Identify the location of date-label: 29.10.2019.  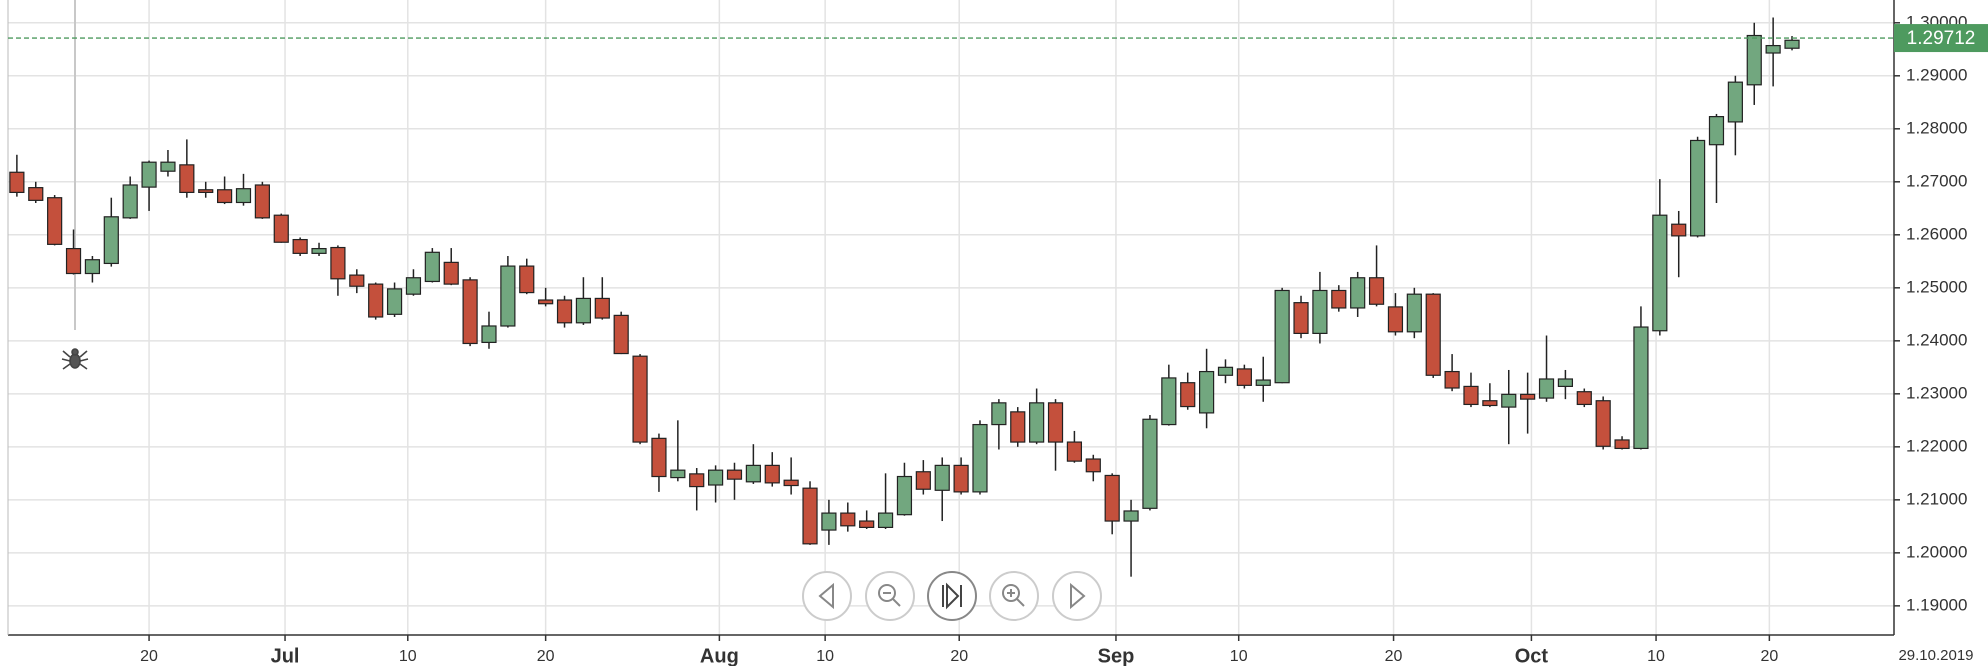
(1935, 655).